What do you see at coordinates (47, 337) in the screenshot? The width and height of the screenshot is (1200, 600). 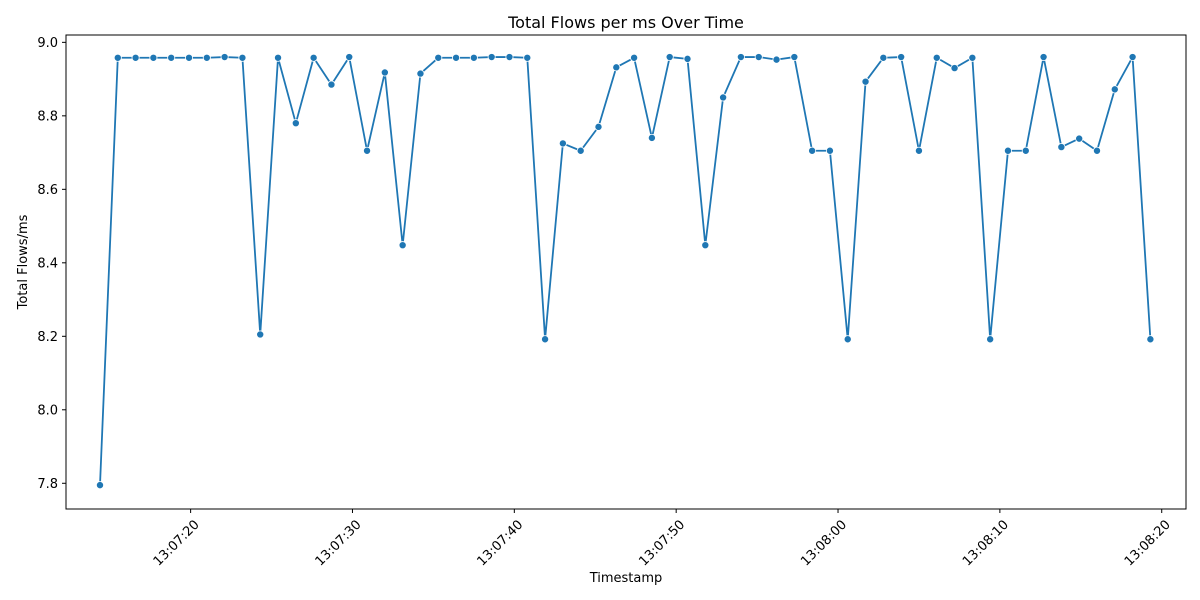 I see `y-tick-label: 8.2` at bounding box center [47, 337].